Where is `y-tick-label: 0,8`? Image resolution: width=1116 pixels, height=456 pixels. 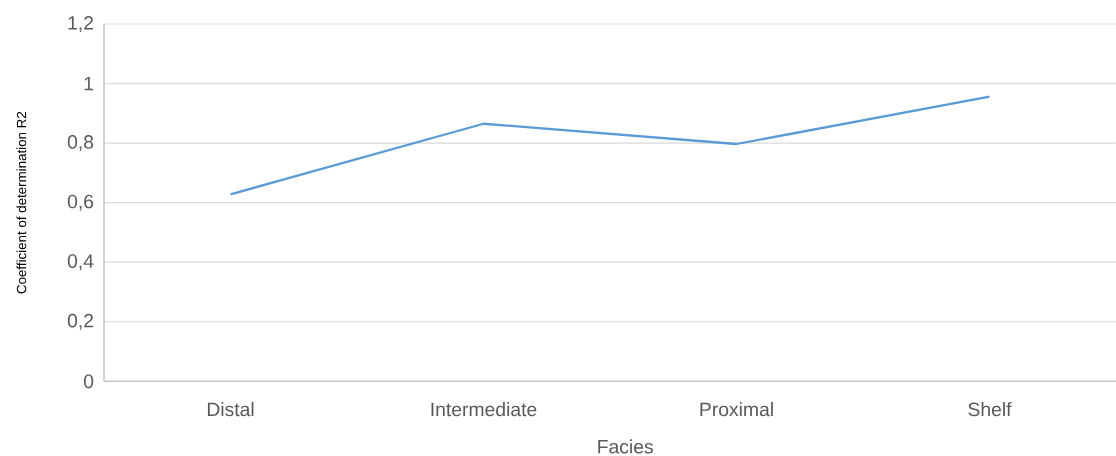 y-tick-label: 0,8 is located at coordinates (80, 143).